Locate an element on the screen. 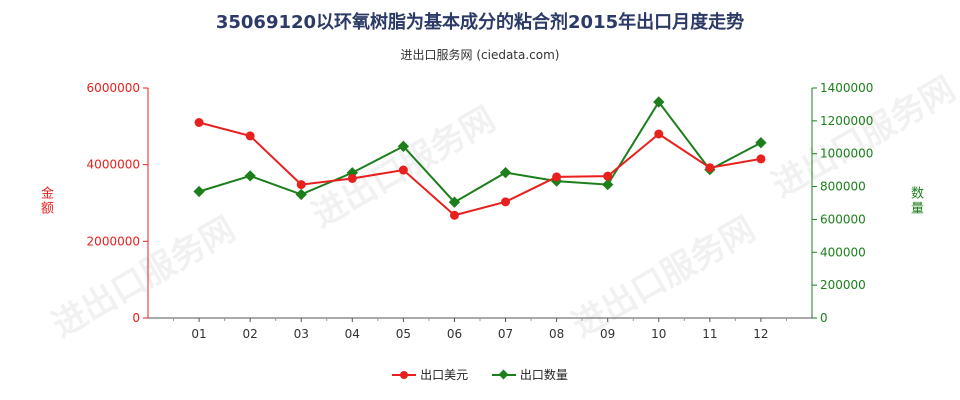 The height and width of the screenshot is (400, 960). x-tick-label: 12 is located at coordinates (760, 334).